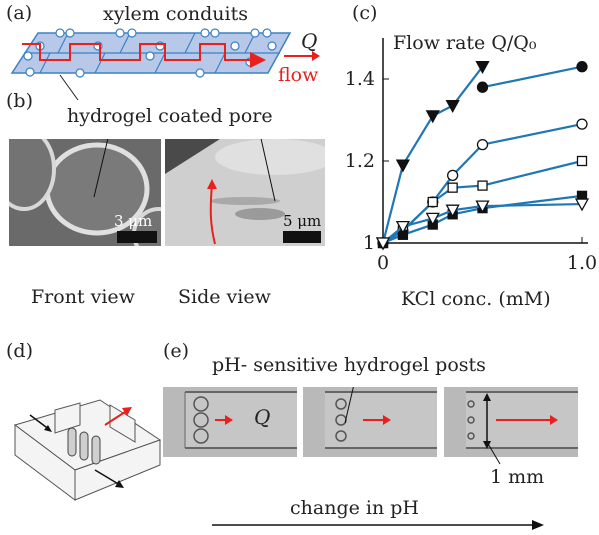  What do you see at coordinates (302, 56) in the screenshot?
I see `q-arrow-a` at bounding box center [302, 56].